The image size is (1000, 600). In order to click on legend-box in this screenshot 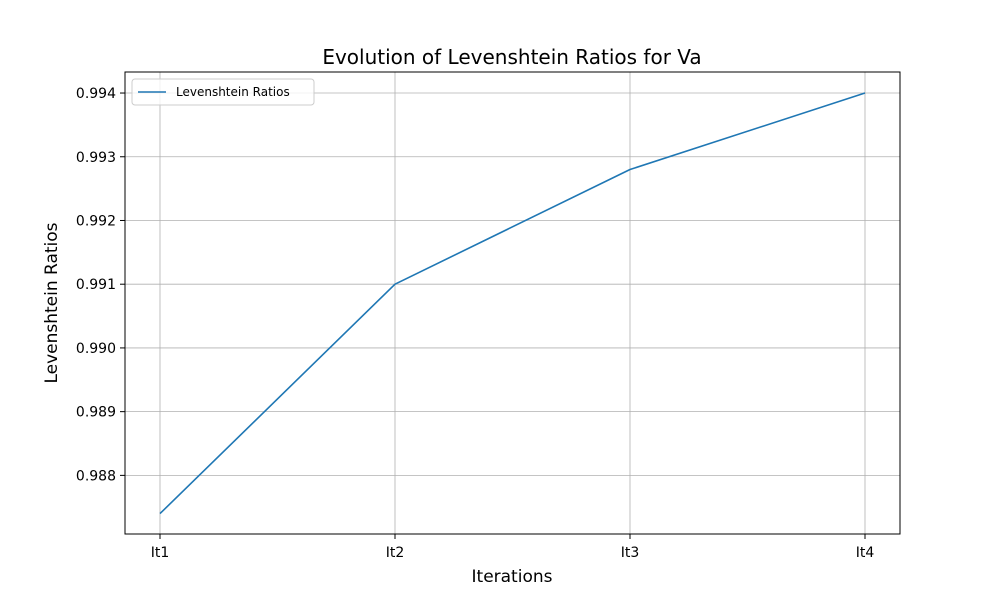, I will do `click(223, 92)`.